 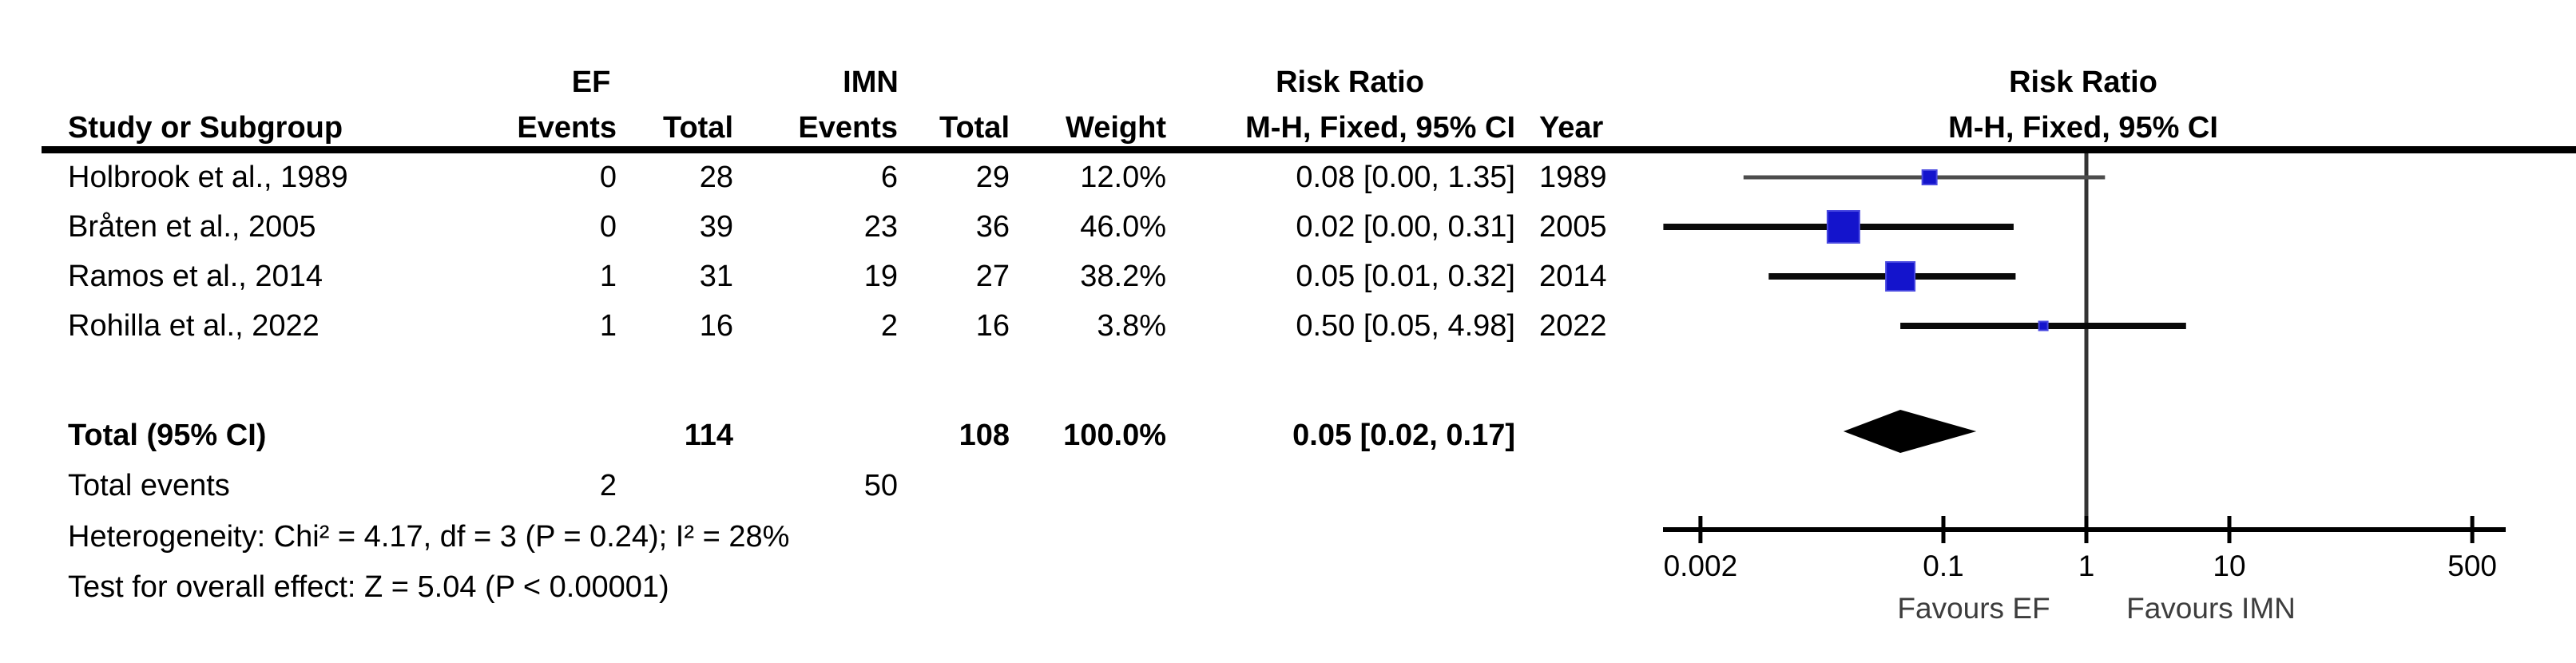 What do you see at coordinates (2083, 82) in the screenshot?
I see `group-header-risk-ratio-plot: Risk Ratio` at bounding box center [2083, 82].